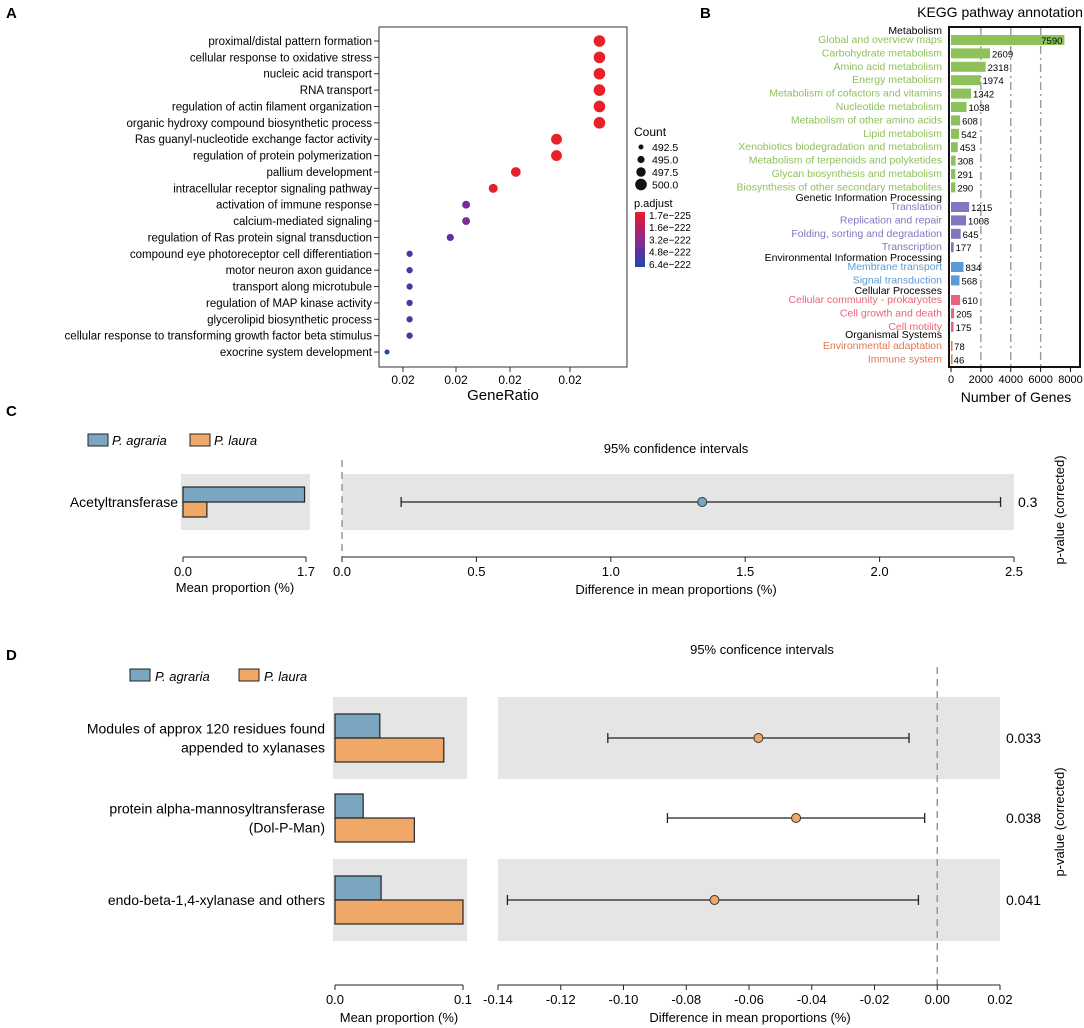 The width and height of the screenshot is (1084, 1028). I want to click on panel-b-xtick-label: 0, so click(951, 380).